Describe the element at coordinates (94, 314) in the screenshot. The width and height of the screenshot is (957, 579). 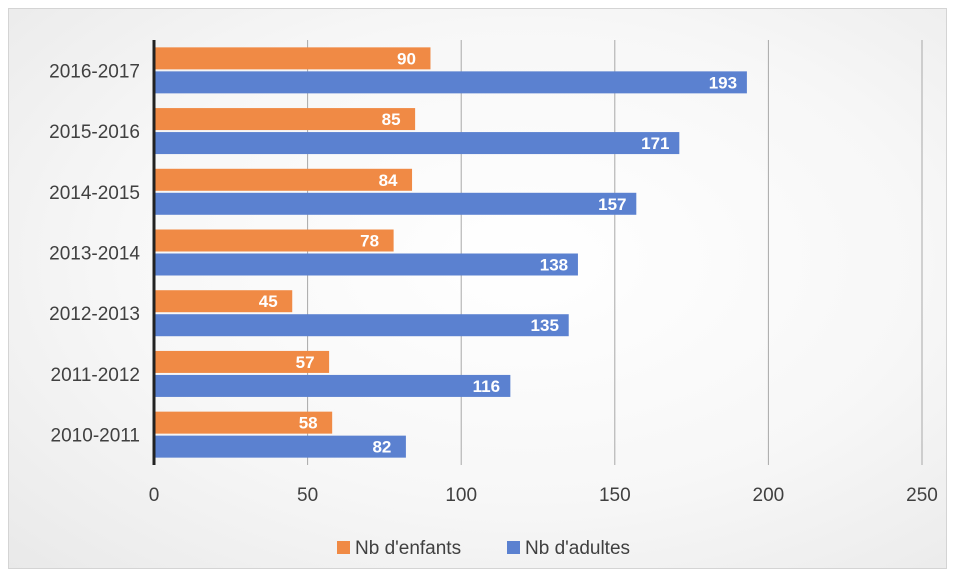
I see `y-category-label: 2012-2013` at that location.